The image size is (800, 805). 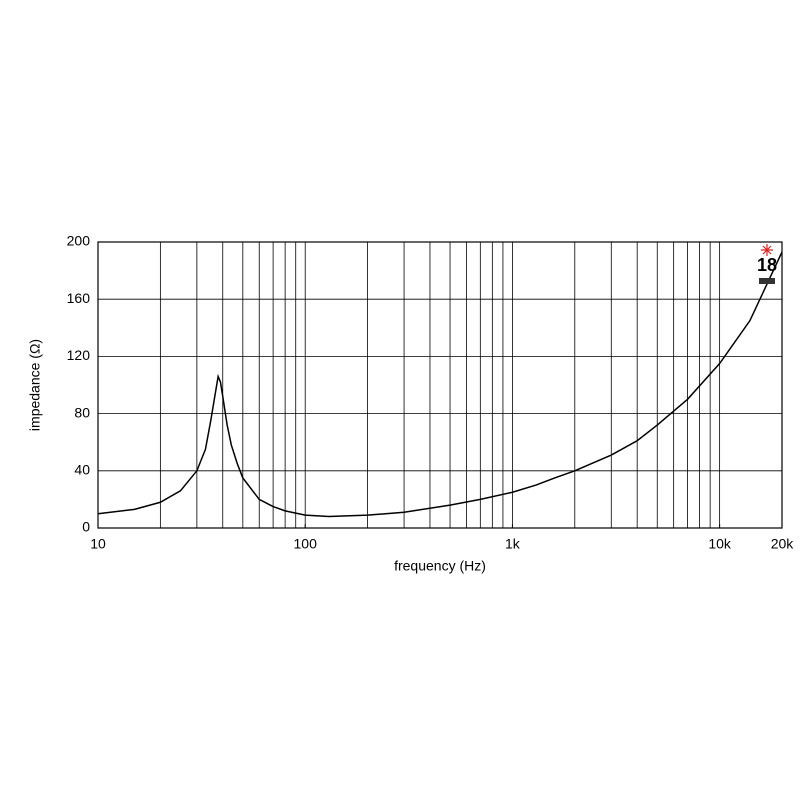 What do you see at coordinates (79, 241) in the screenshot?
I see `y-tick-label: 200` at bounding box center [79, 241].